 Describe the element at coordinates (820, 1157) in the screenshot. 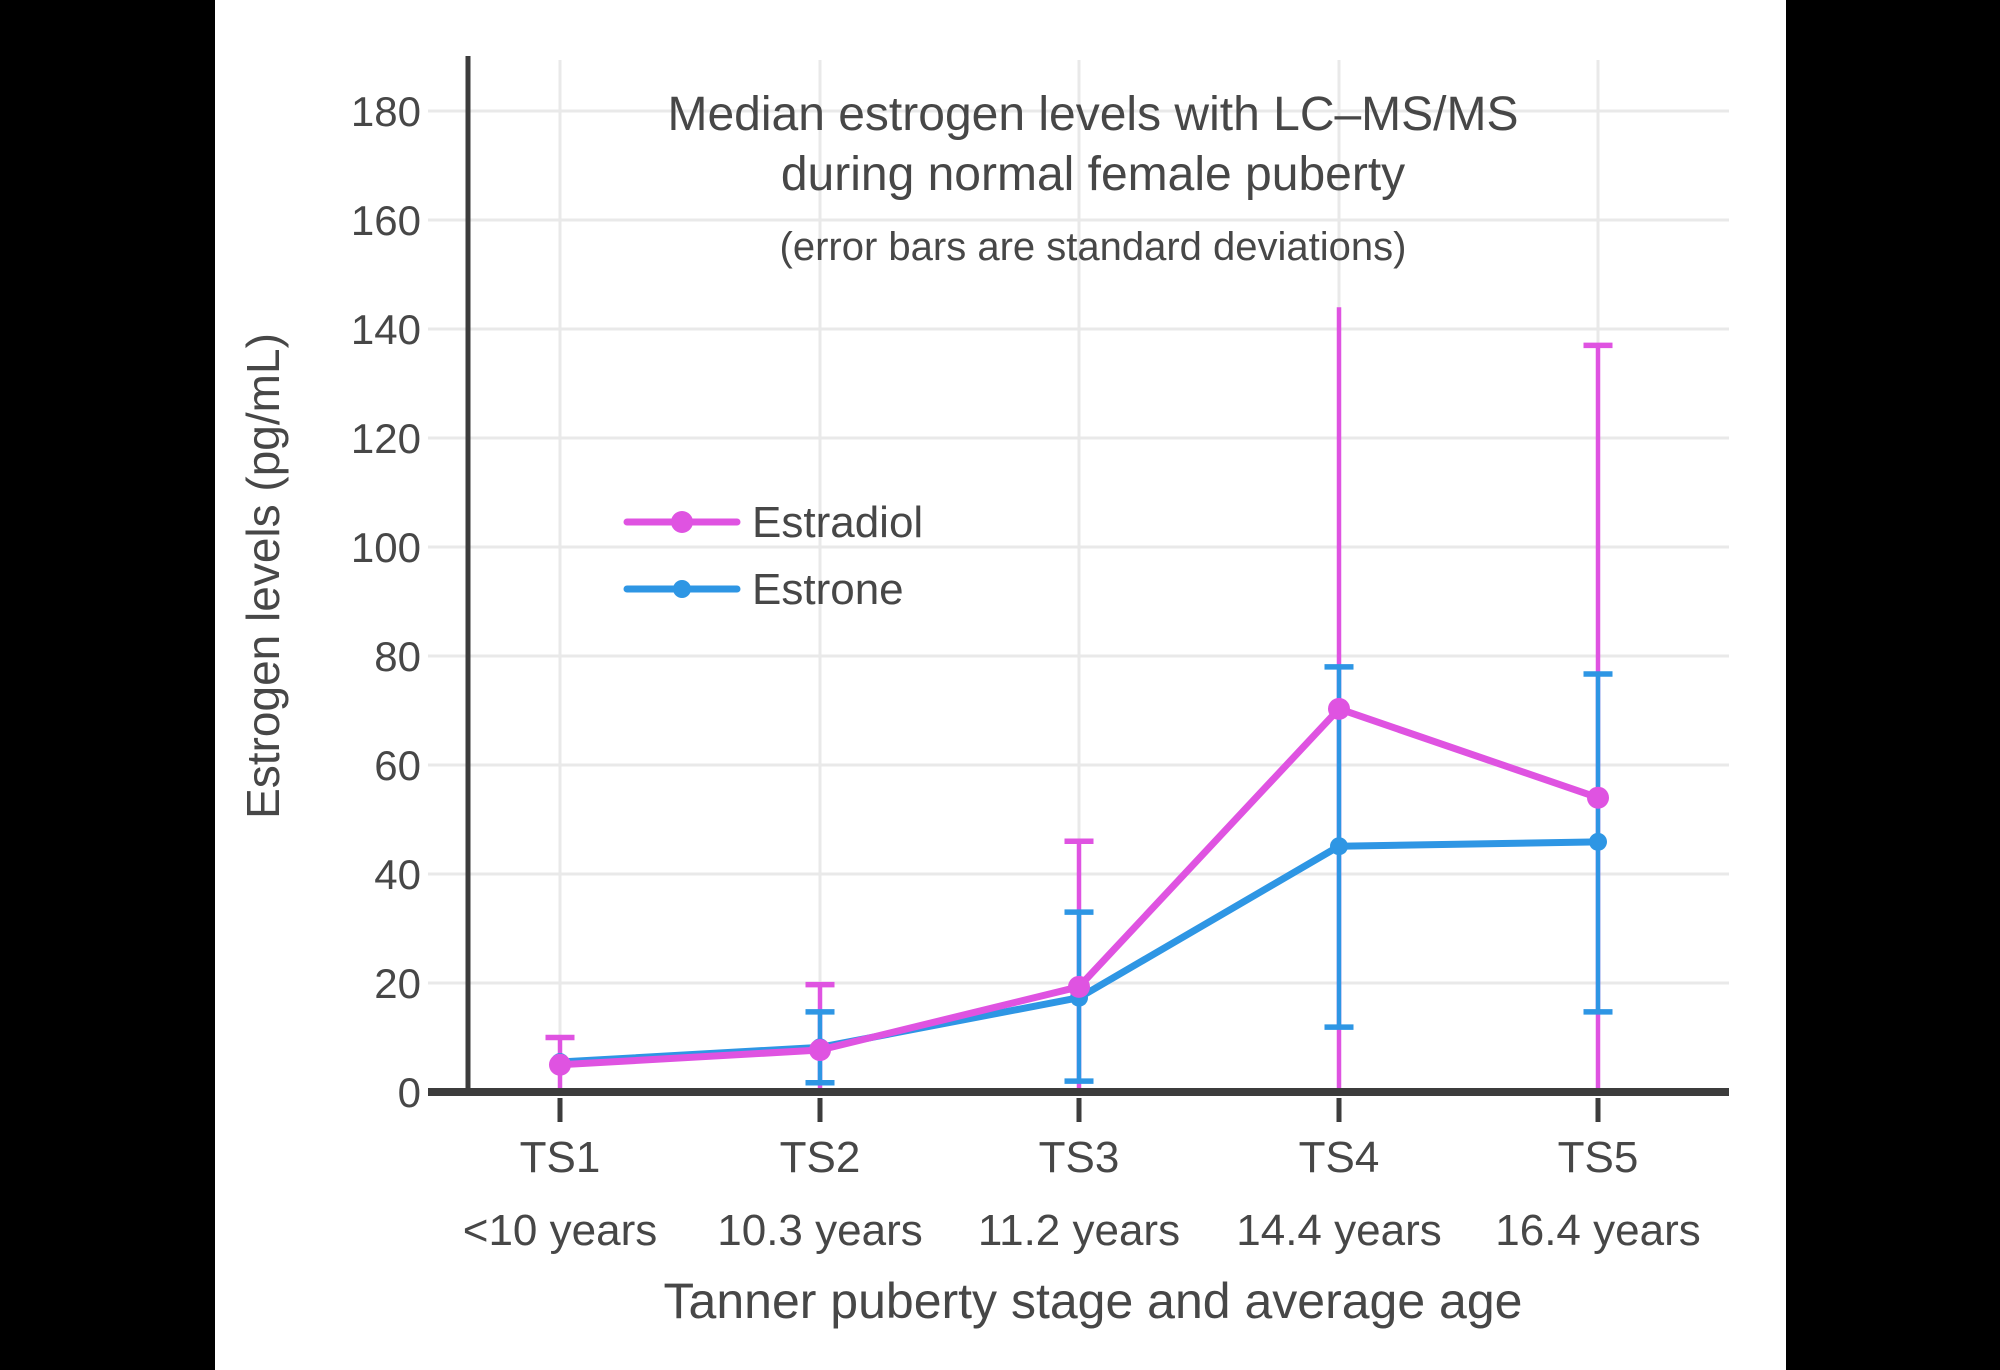

I see `x-tick-label-stage: TS2` at that location.